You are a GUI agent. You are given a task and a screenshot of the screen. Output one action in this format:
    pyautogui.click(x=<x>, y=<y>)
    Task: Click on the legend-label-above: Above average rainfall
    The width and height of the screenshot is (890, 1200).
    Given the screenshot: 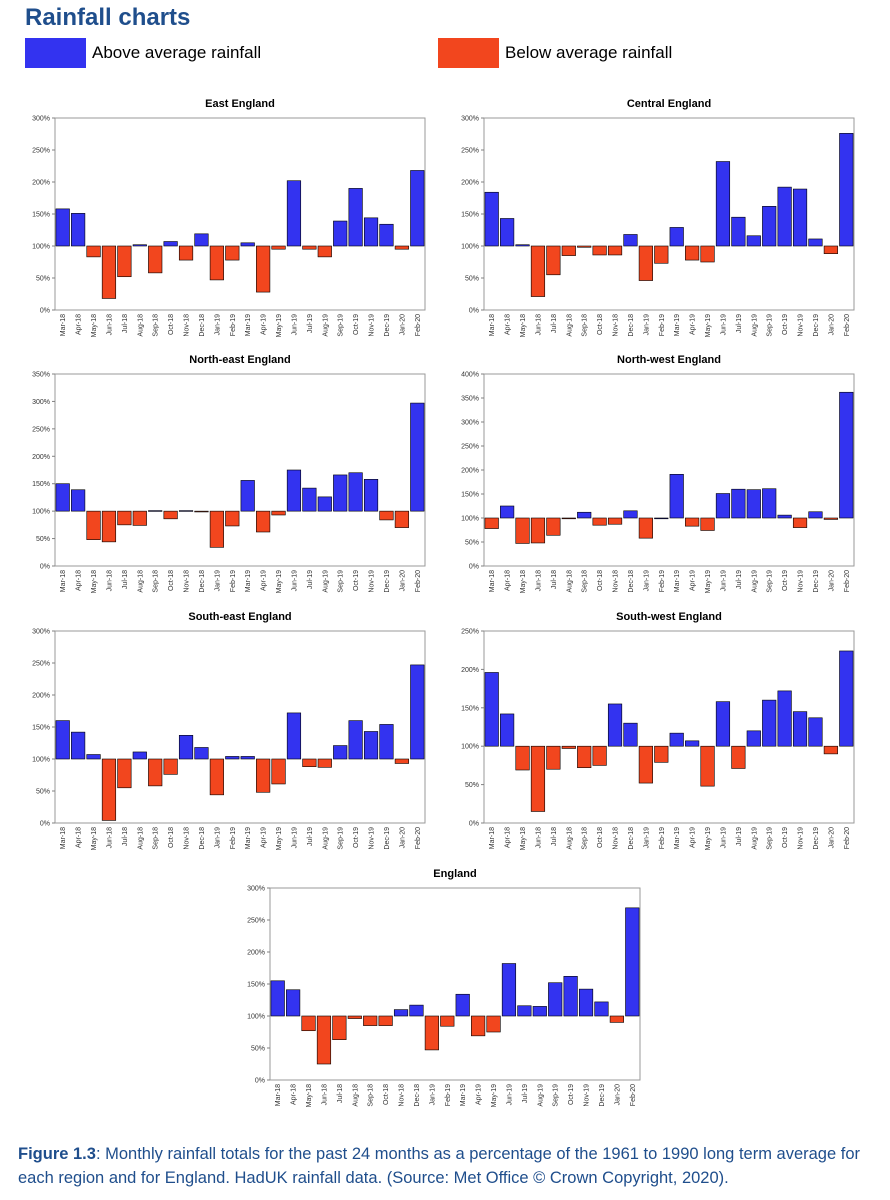 What is the action you would take?
    pyautogui.click(x=177, y=52)
    